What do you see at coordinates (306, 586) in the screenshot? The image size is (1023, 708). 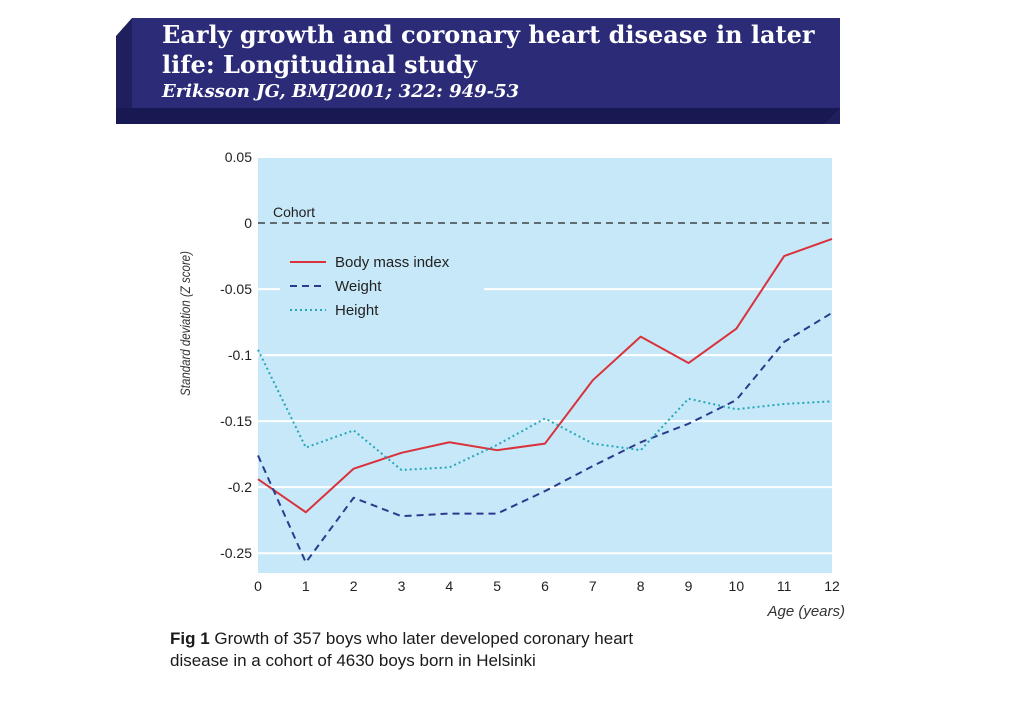 I see `x-tick-label: 1` at bounding box center [306, 586].